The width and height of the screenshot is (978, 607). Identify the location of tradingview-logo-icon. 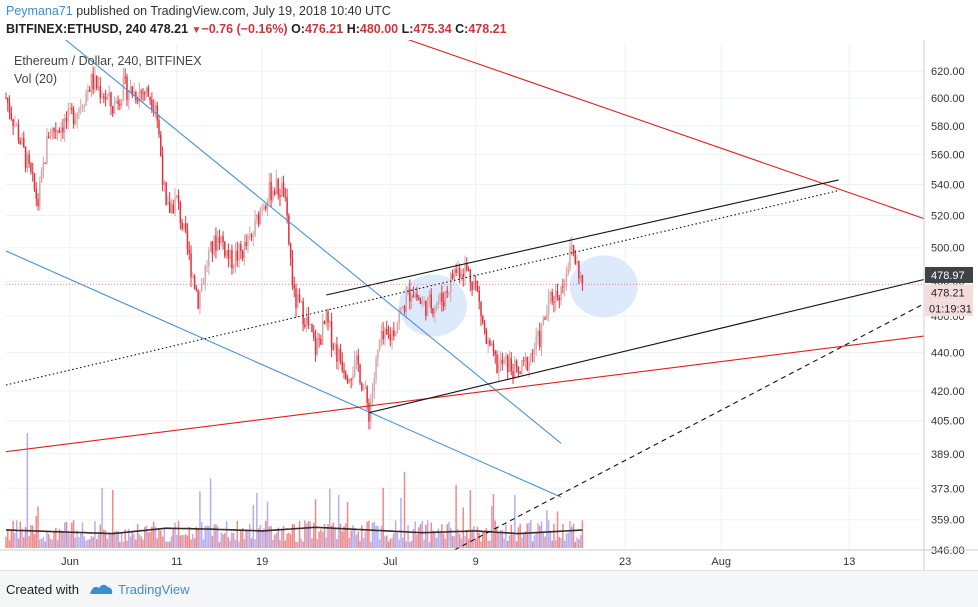
(101, 589).